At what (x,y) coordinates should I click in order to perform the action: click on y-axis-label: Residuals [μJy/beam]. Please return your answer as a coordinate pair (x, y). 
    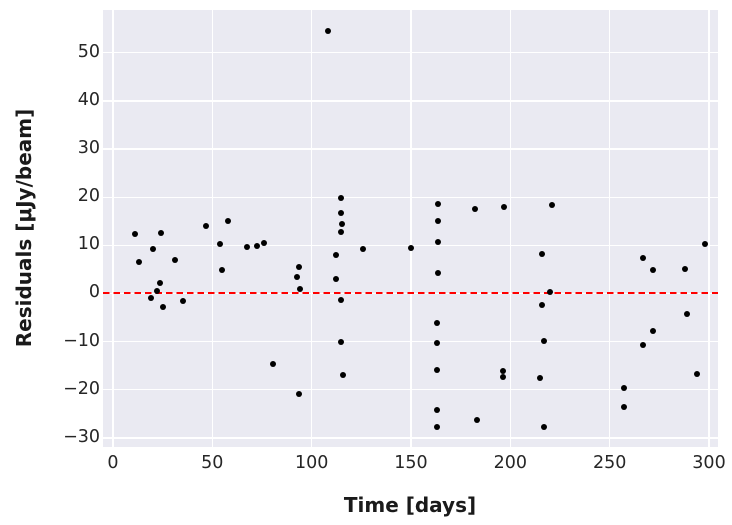
    Looking at the image, I should click on (24, 228).